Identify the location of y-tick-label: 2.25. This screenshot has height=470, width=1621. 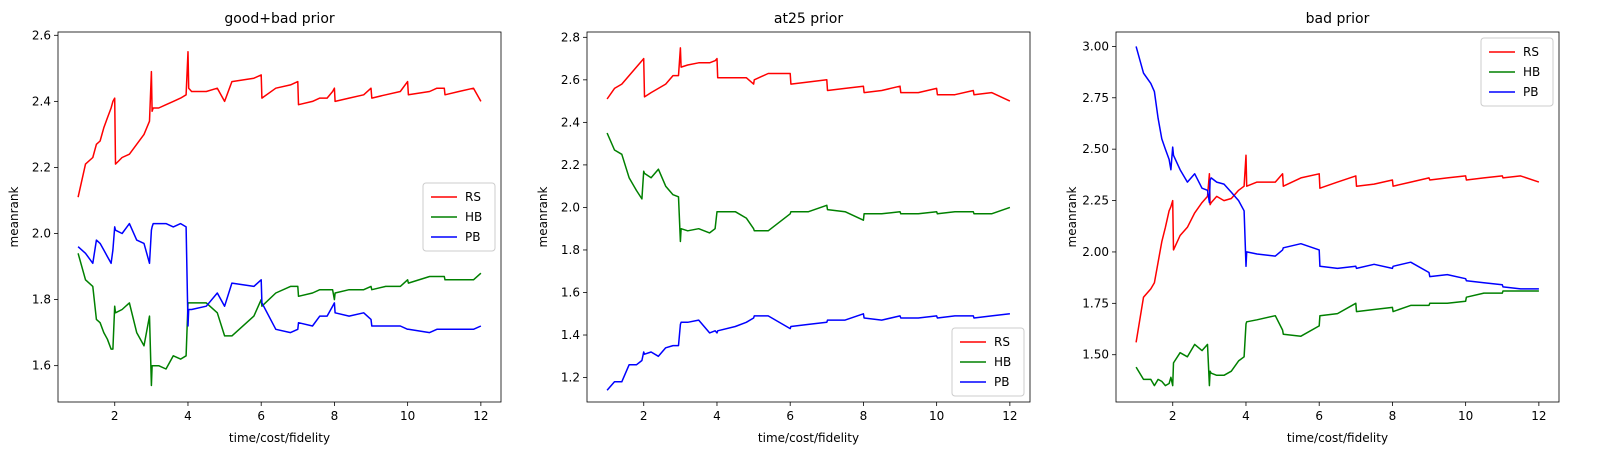
(1095, 201).